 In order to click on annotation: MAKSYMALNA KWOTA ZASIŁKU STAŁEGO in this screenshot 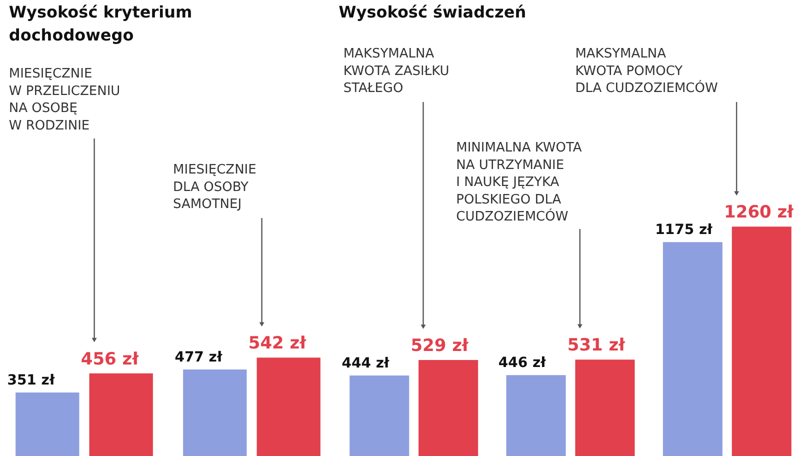, I will do `click(396, 71)`.